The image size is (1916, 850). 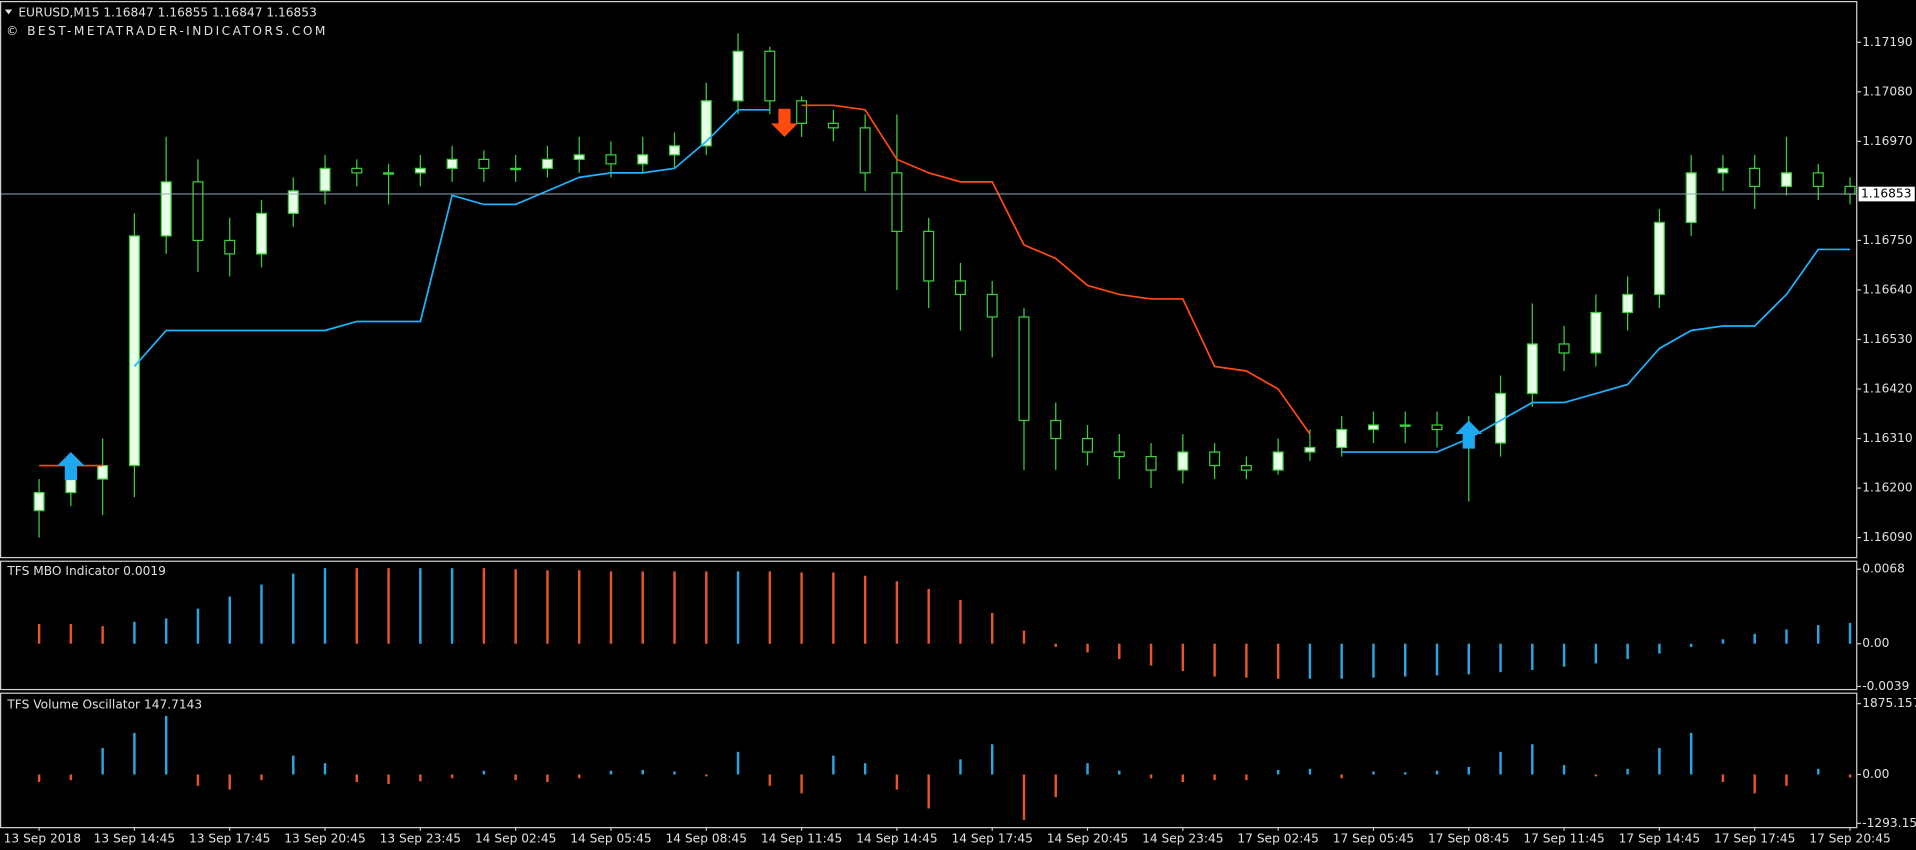 I want to click on indicator-title: TFS MBO Indicator 0.0019, so click(x=86, y=571).